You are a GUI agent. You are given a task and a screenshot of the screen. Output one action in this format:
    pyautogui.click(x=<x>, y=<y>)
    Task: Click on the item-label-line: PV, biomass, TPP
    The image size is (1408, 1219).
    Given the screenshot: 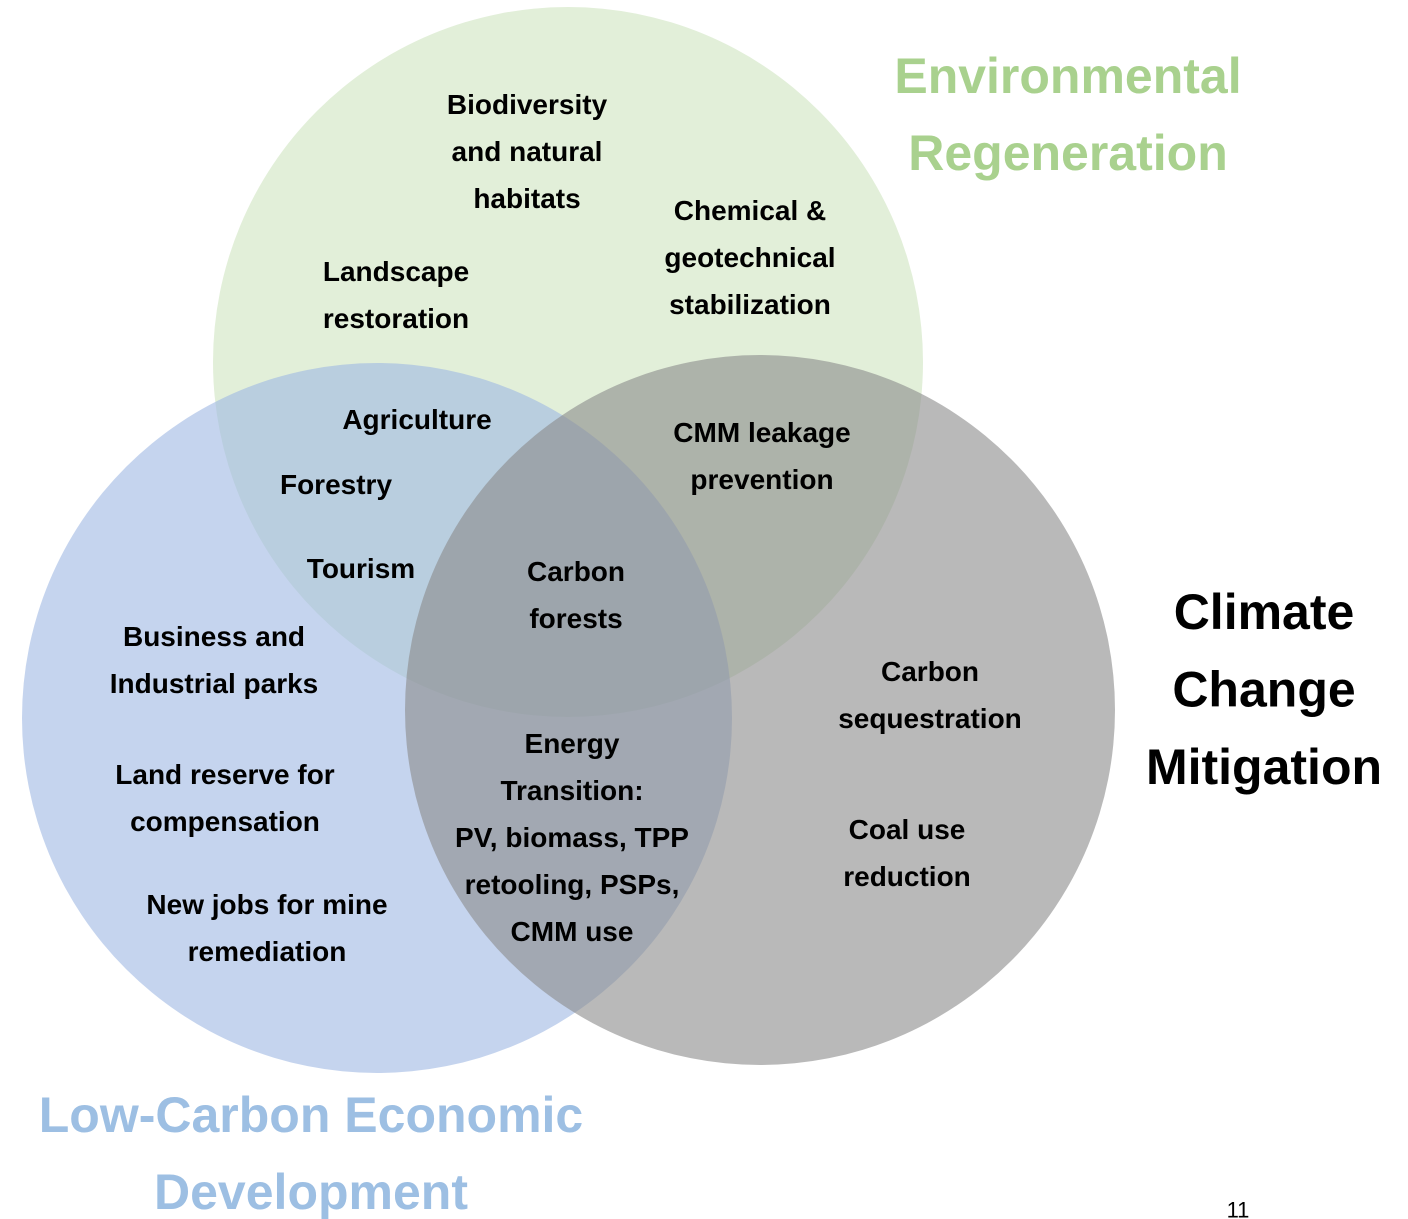 What is the action you would take?
    pyautogui.click(x=572, y=837)
    